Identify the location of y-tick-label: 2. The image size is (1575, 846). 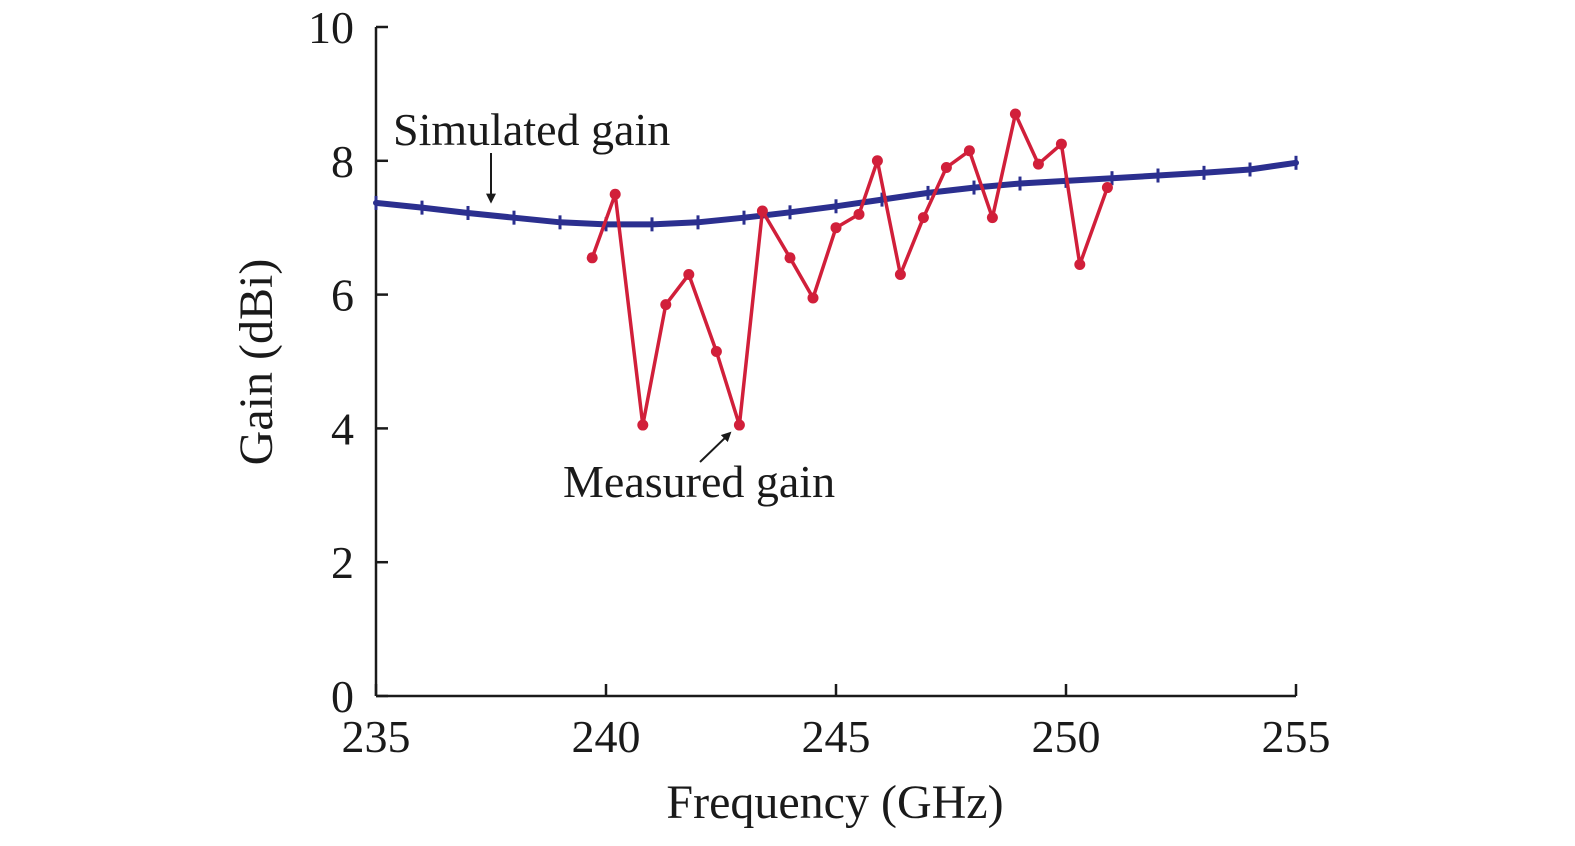
(342, 562).